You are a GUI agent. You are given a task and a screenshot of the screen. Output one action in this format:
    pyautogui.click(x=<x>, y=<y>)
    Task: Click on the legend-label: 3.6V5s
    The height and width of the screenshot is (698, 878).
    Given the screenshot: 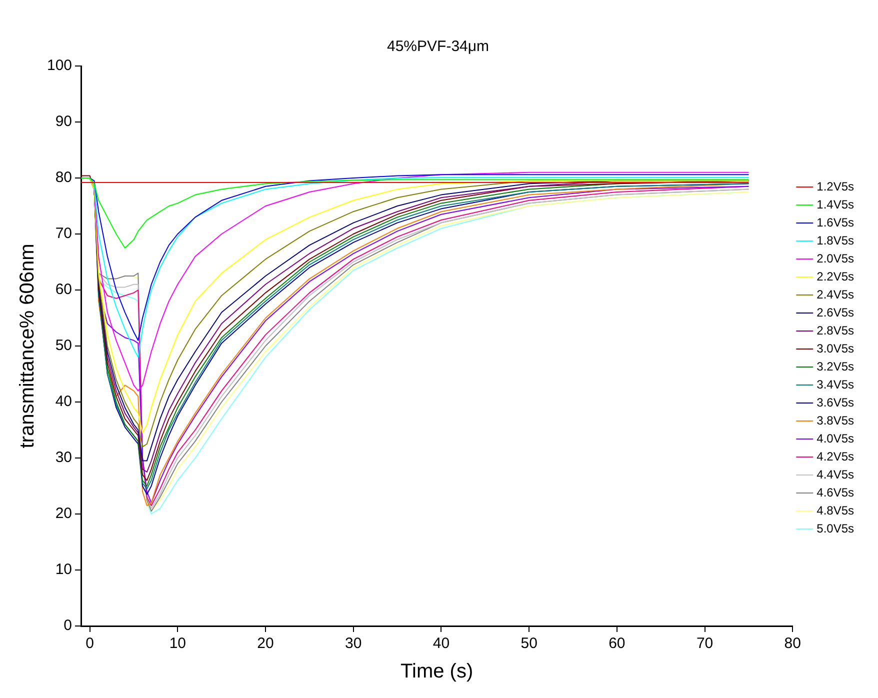 What is the action you would take?
    pyautogui.click(x=835, y=402)
    